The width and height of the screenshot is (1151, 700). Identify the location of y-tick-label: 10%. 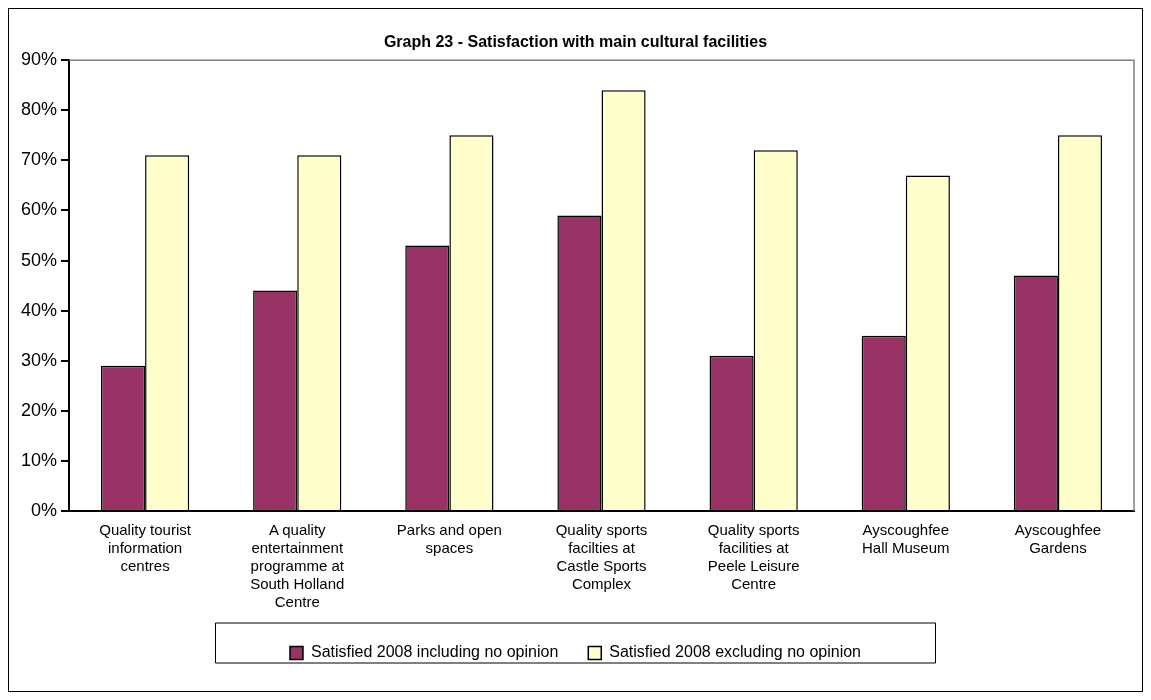
(39, 459).